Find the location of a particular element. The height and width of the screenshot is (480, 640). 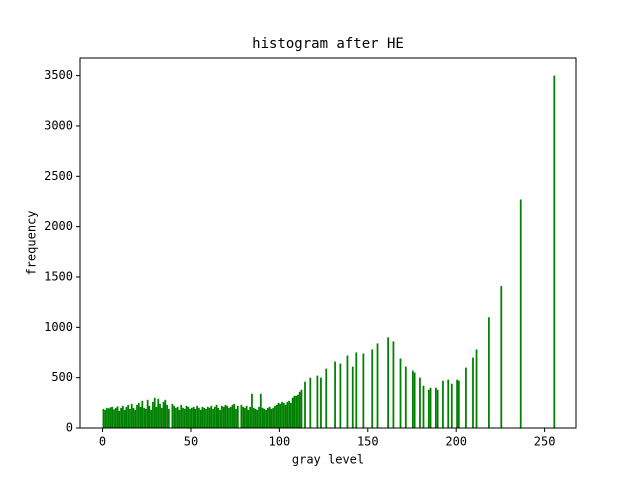

y-tick-label: 2000 is located at coordinates (58, 226).